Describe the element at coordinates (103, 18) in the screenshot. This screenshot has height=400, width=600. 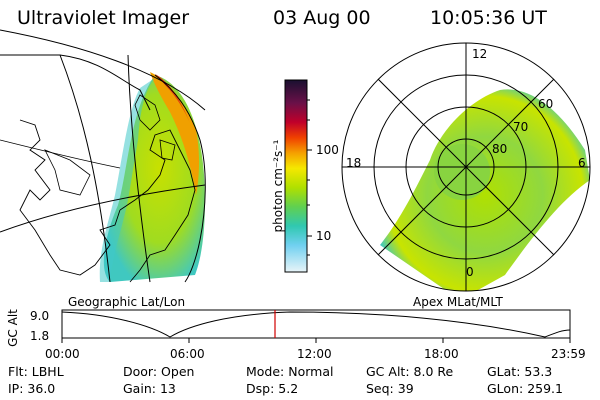
I see `app-title: Ultraviolet Imager` at that location.